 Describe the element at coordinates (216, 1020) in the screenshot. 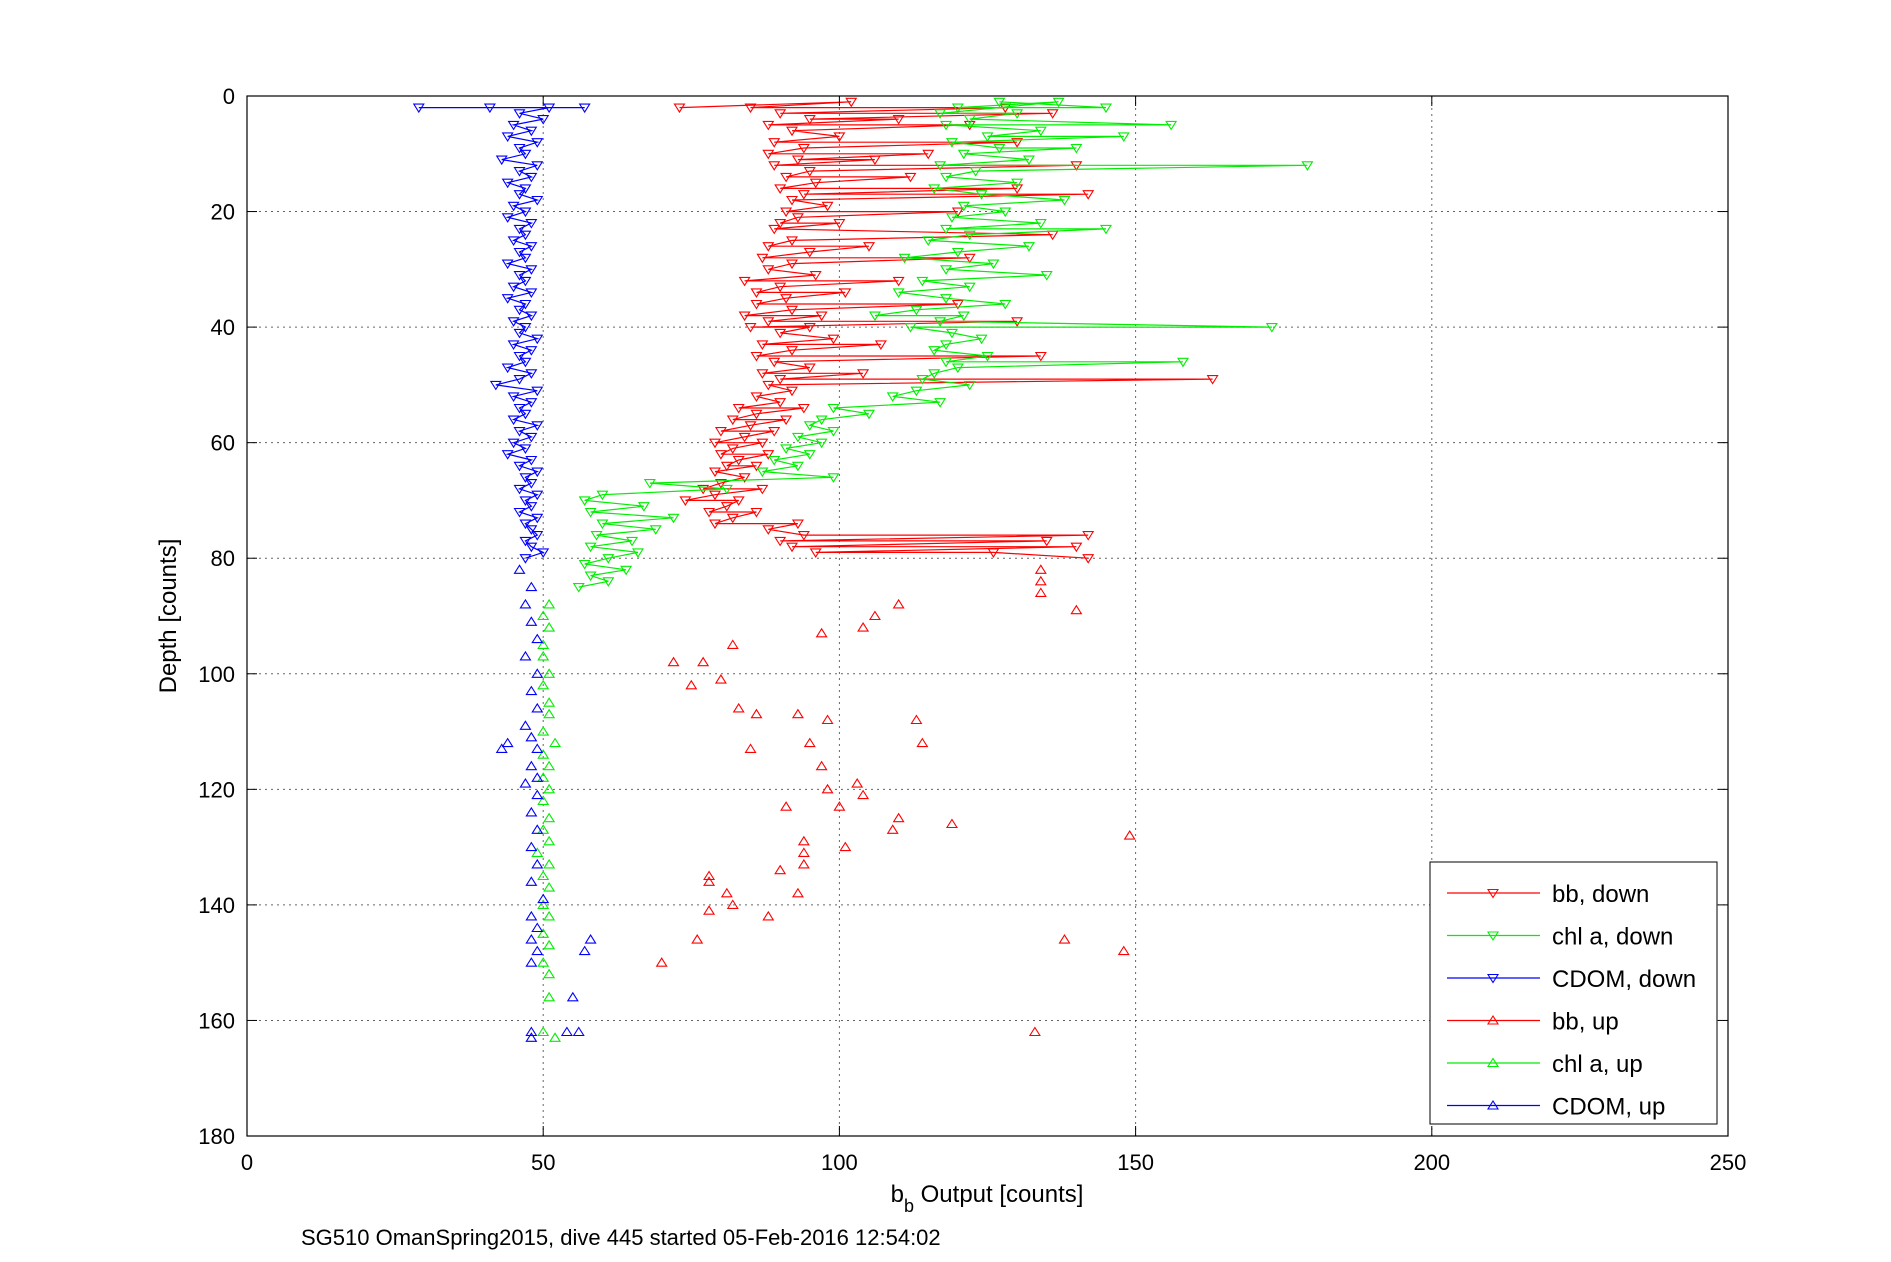

I see `y-tick-label: 160` at that location.